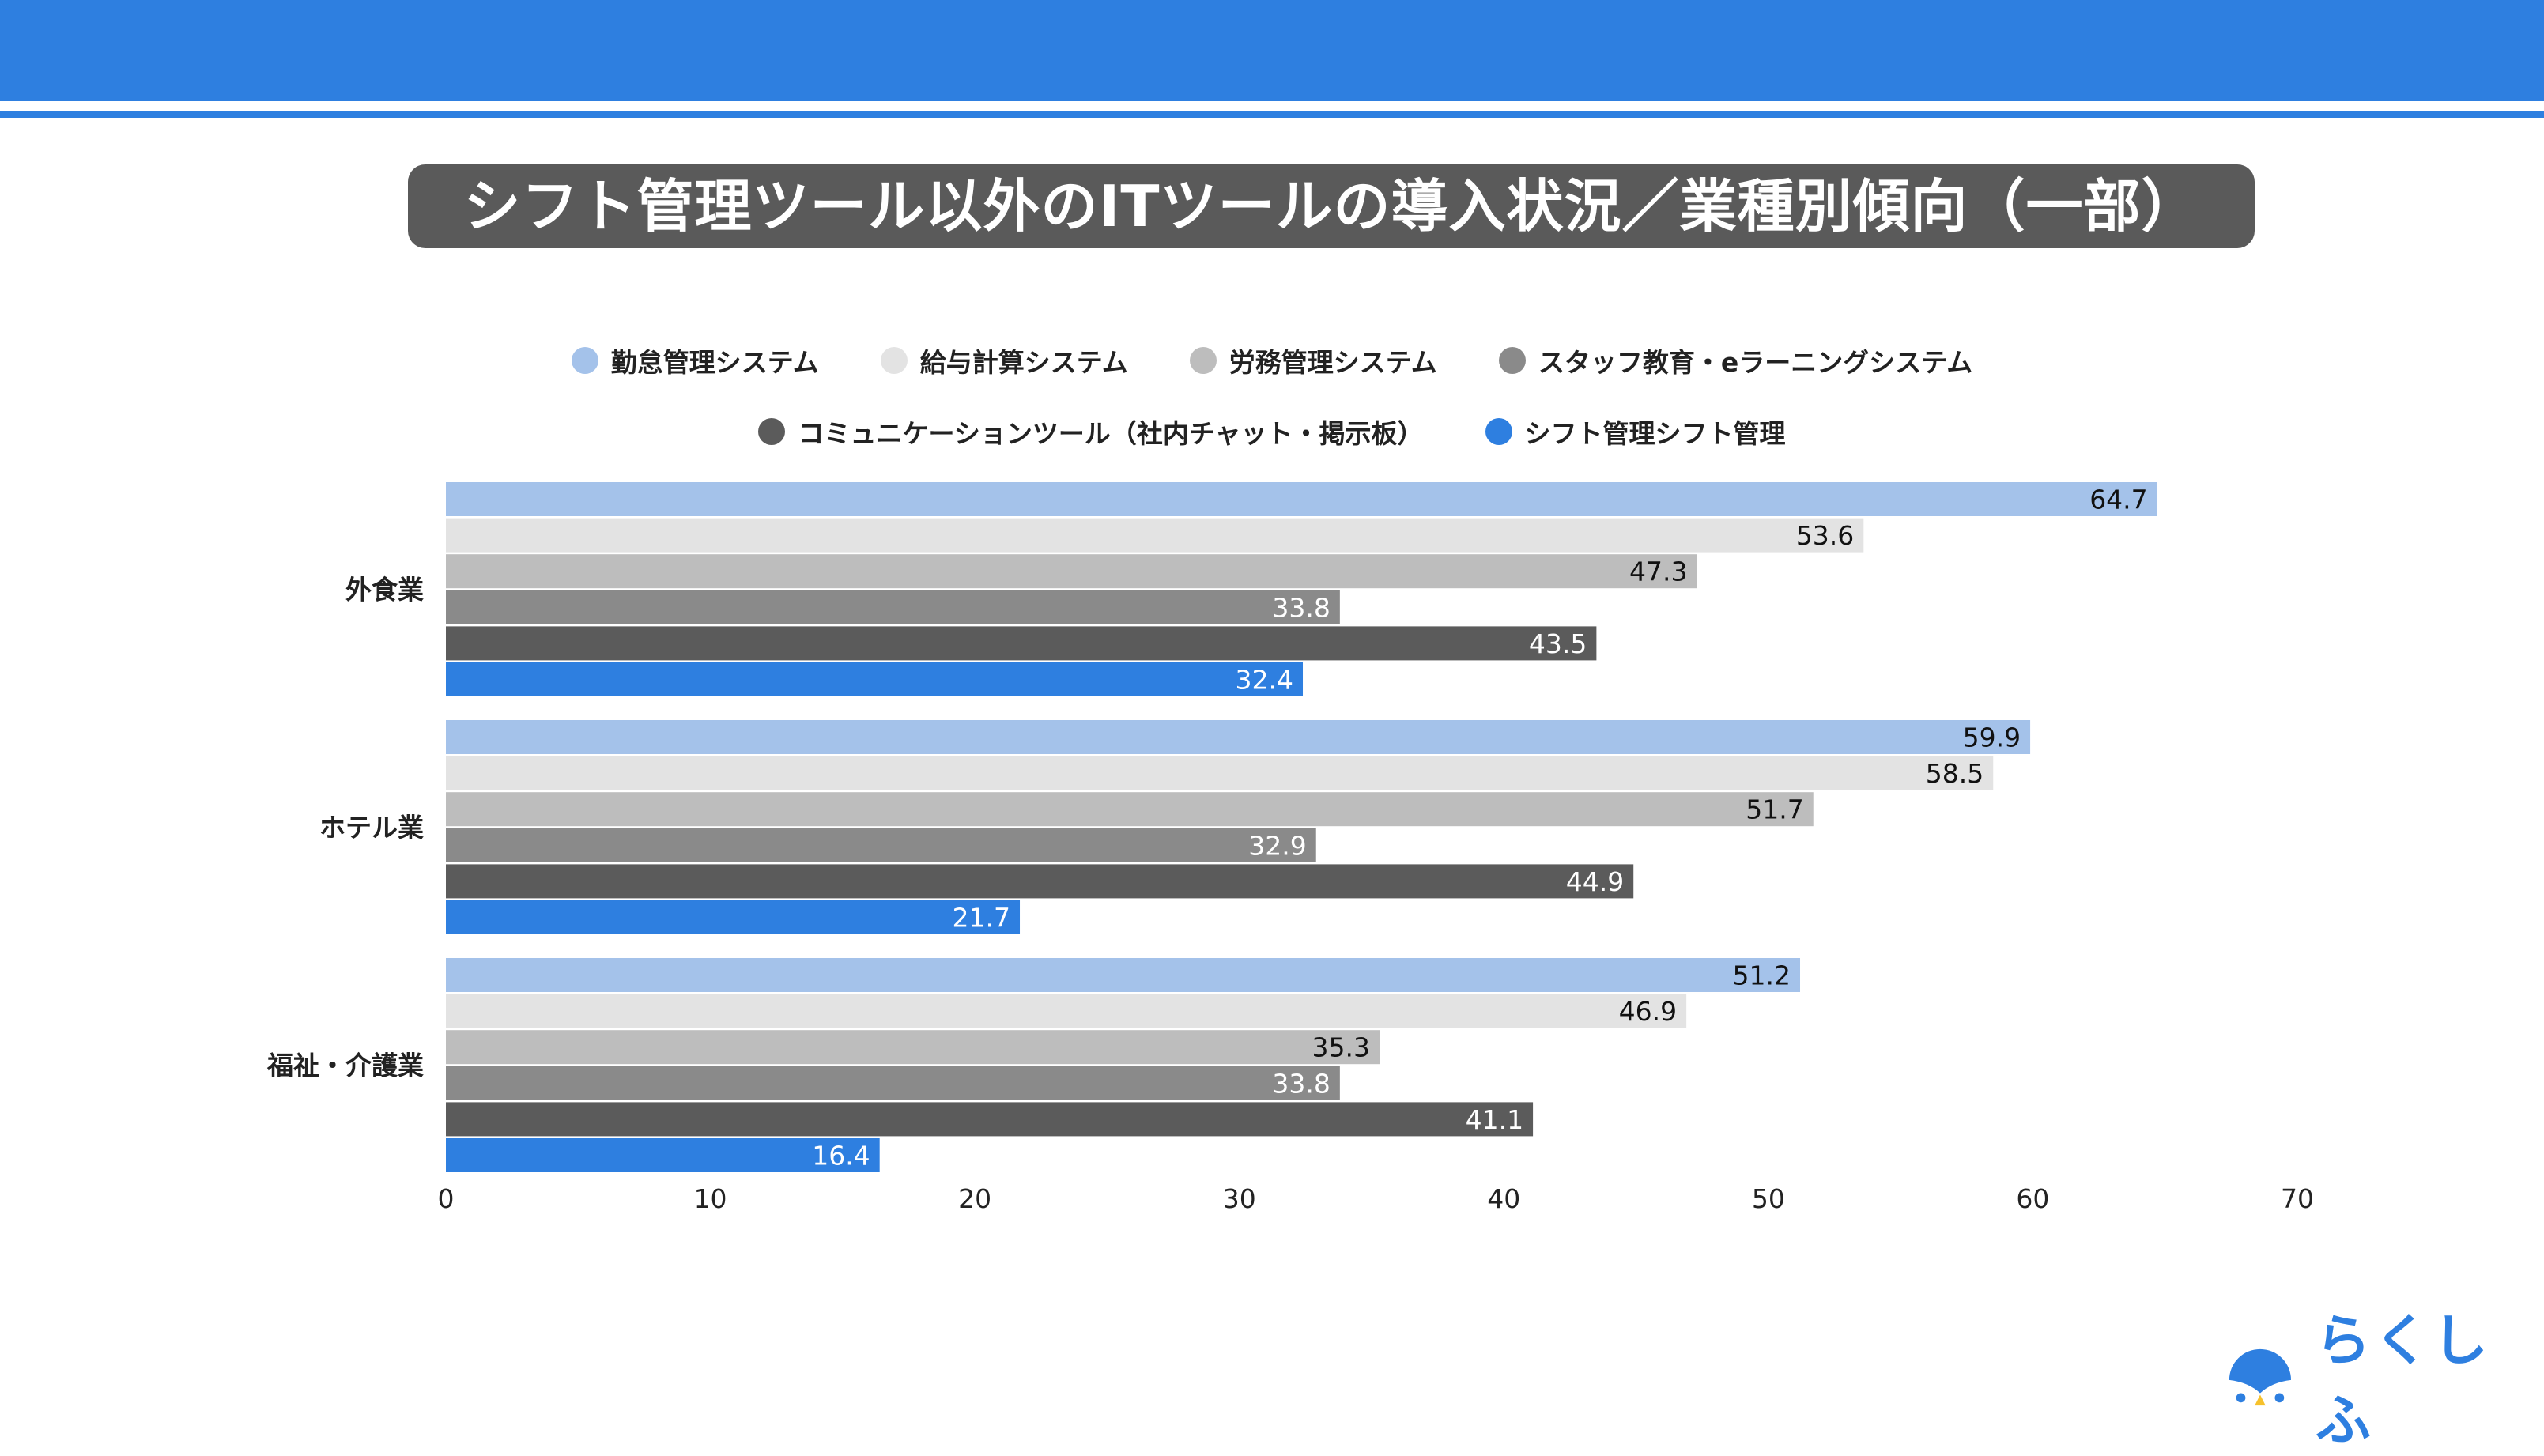  I want to click on legend-row-2: コミュニケーションツール（社内チャット・掲示板） シフト管理シフト管理, so click(1272, 432).